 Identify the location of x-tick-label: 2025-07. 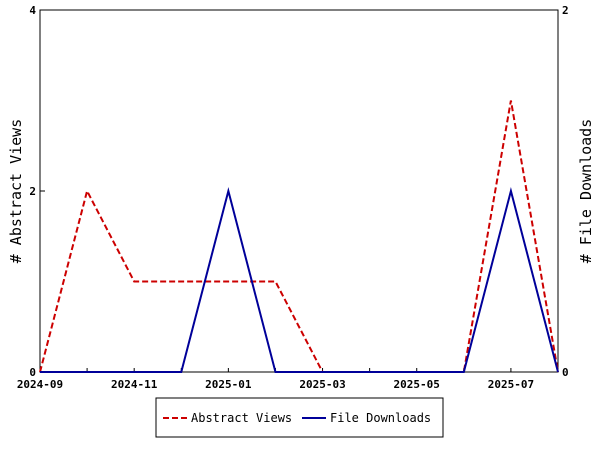
(511, 384).